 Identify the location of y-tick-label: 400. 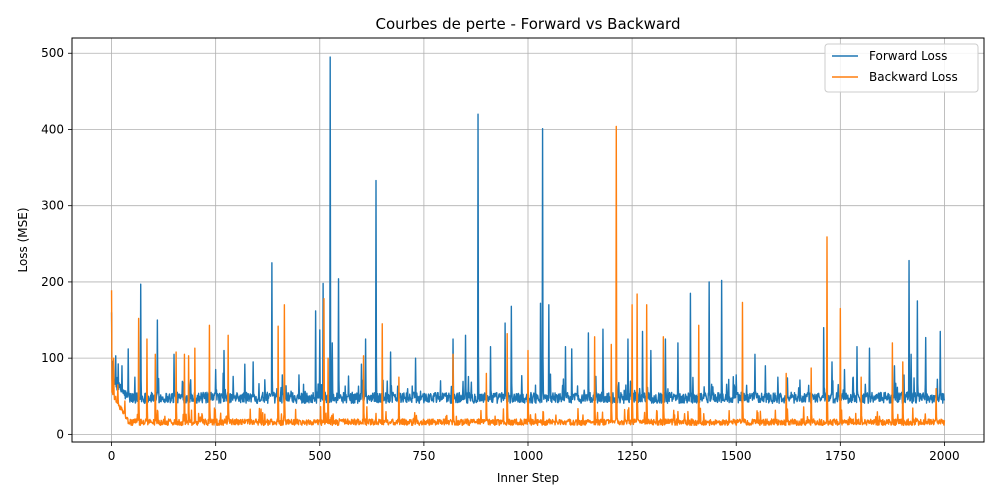
(52, 129).